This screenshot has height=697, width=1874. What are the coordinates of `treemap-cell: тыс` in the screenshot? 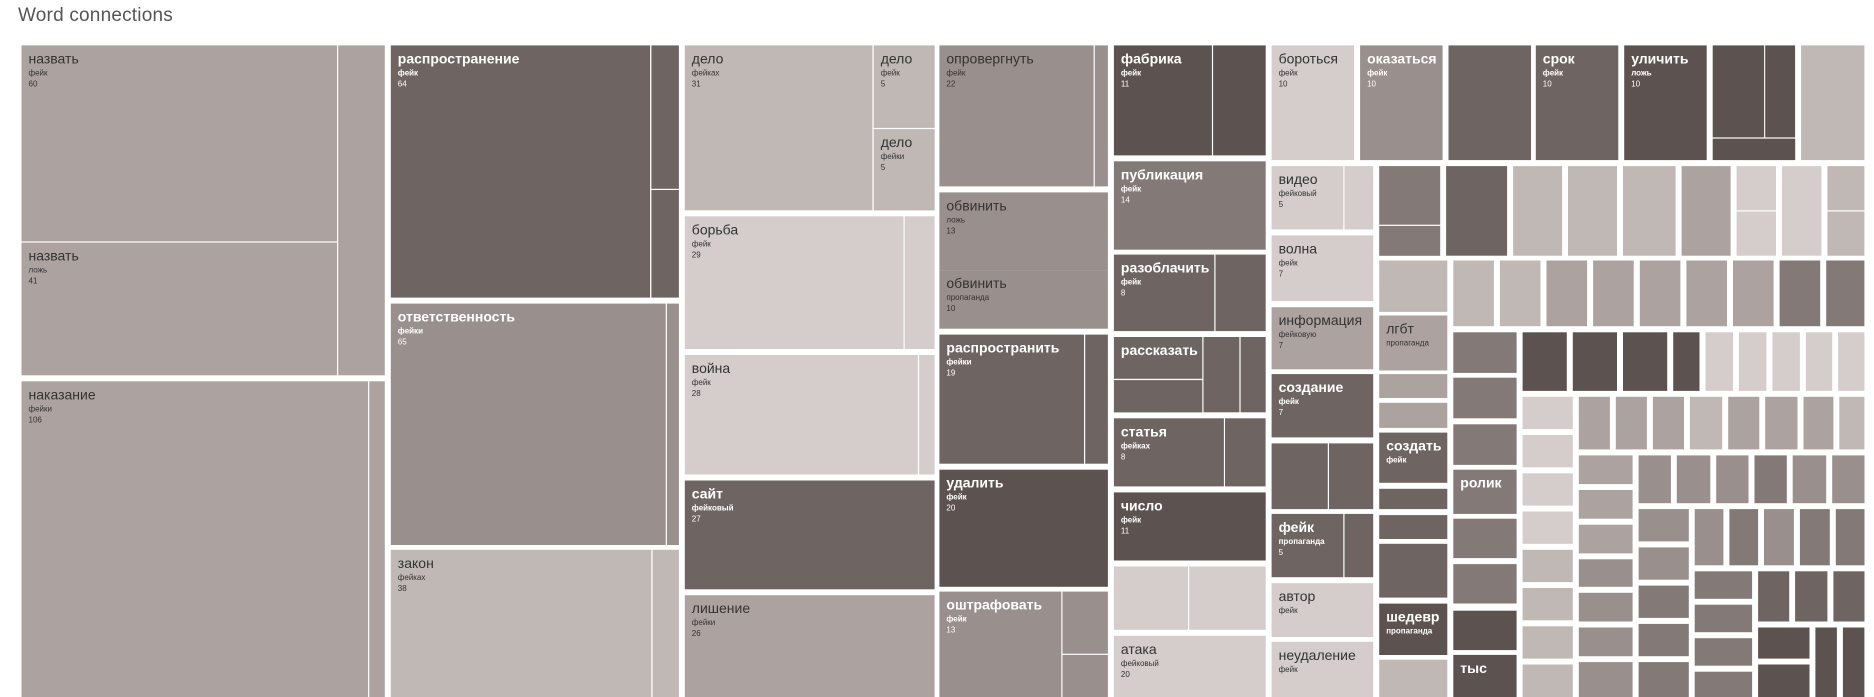 It's located at (1485, 675).